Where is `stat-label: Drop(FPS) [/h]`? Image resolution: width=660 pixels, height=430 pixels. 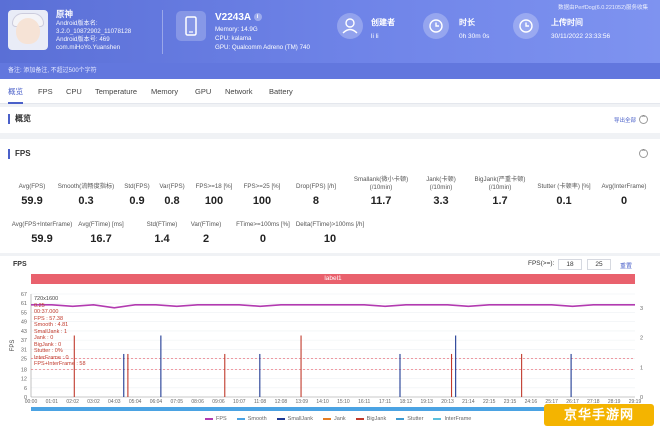 stat-label: Drop(FPS) [/h] is located at coordinates (316, 186).